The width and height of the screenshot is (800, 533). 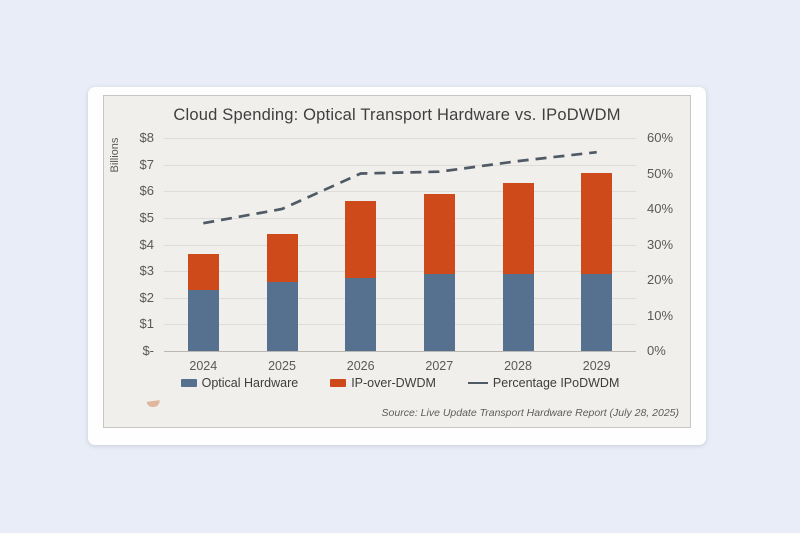 What do you see at coordinates (556, 383) in the screenshot?
I see `legend-label-percentage: Percentage IPoDWDM` at bounding box center [556, 383].